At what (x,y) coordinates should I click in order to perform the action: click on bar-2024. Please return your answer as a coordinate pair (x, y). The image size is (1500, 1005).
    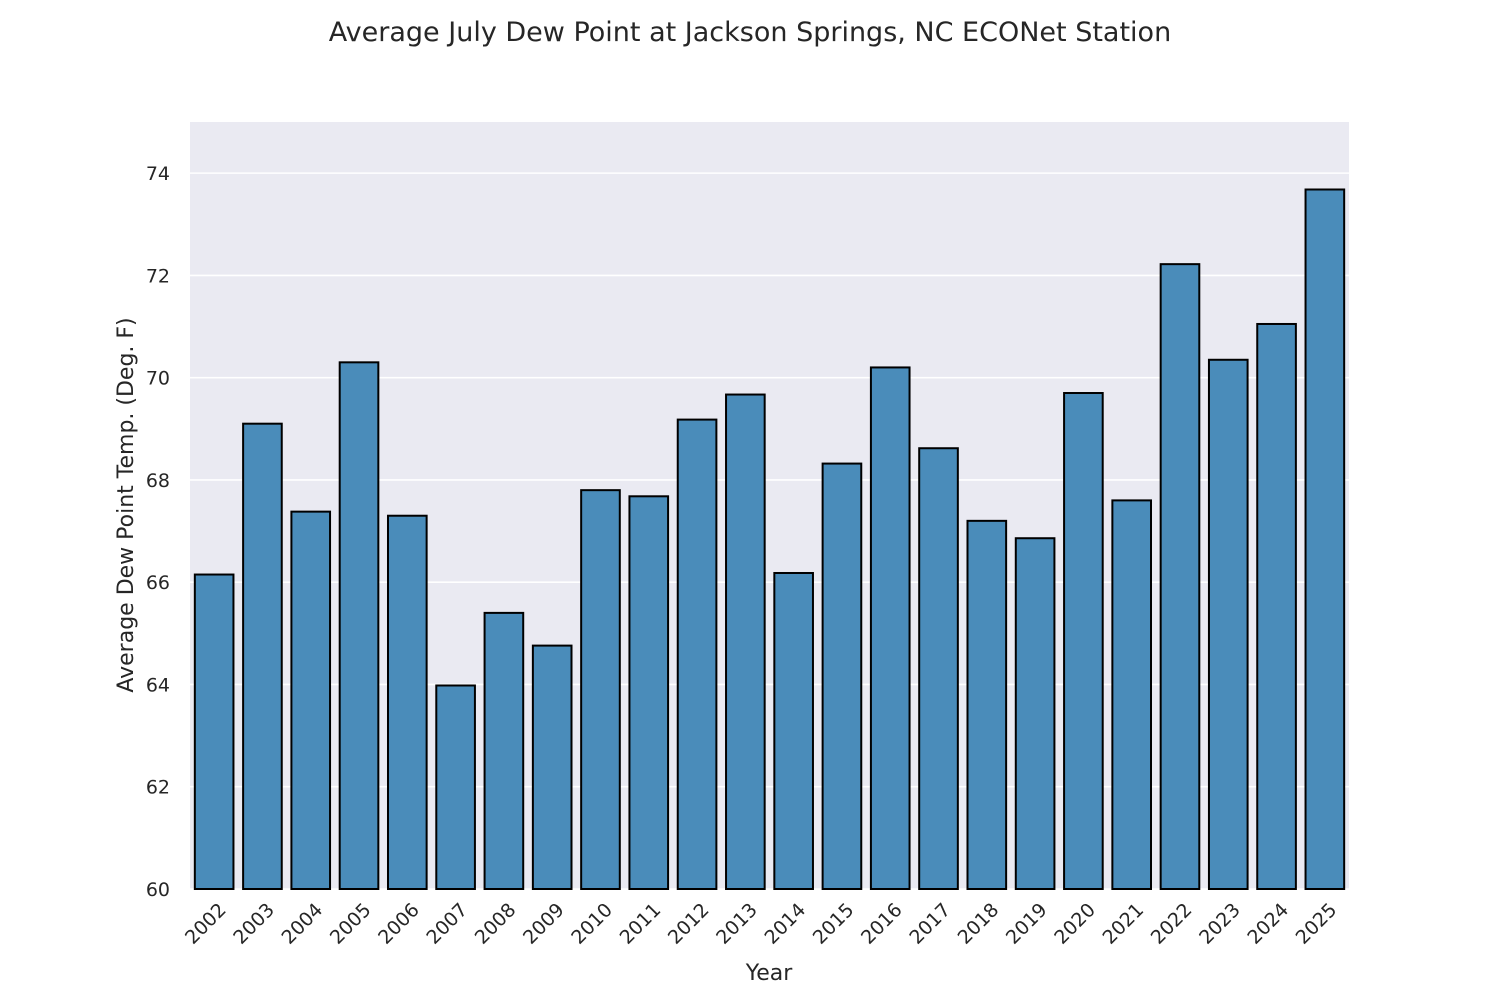
    Looking at the image, I should click on (1276, 606).